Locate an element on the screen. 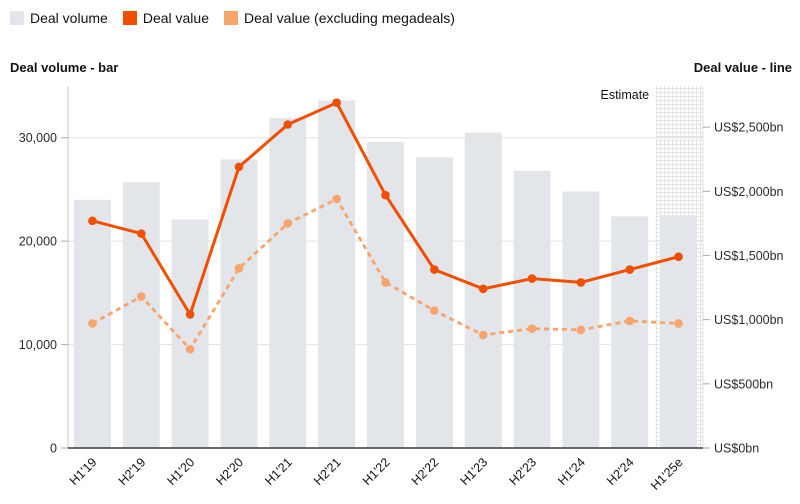 The image size is (800, 504). point-excl-megadeals-H1'23 is located at coordinates (483, 335).